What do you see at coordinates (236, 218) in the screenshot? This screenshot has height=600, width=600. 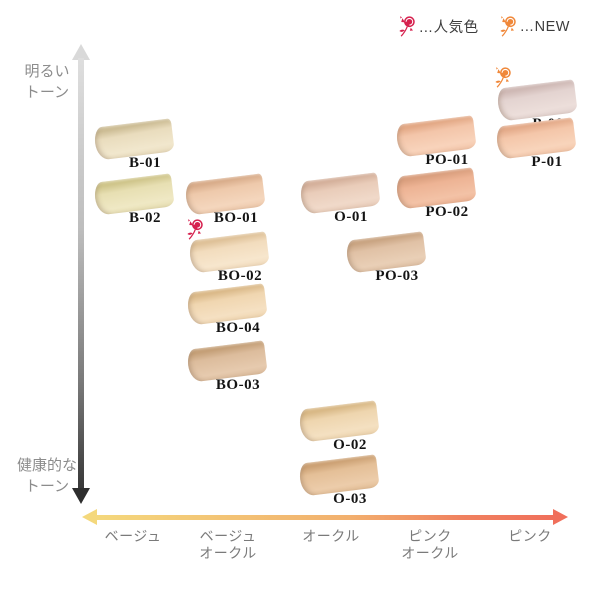 I see `shade-label: BO-01` at bounding box center [236, 218].